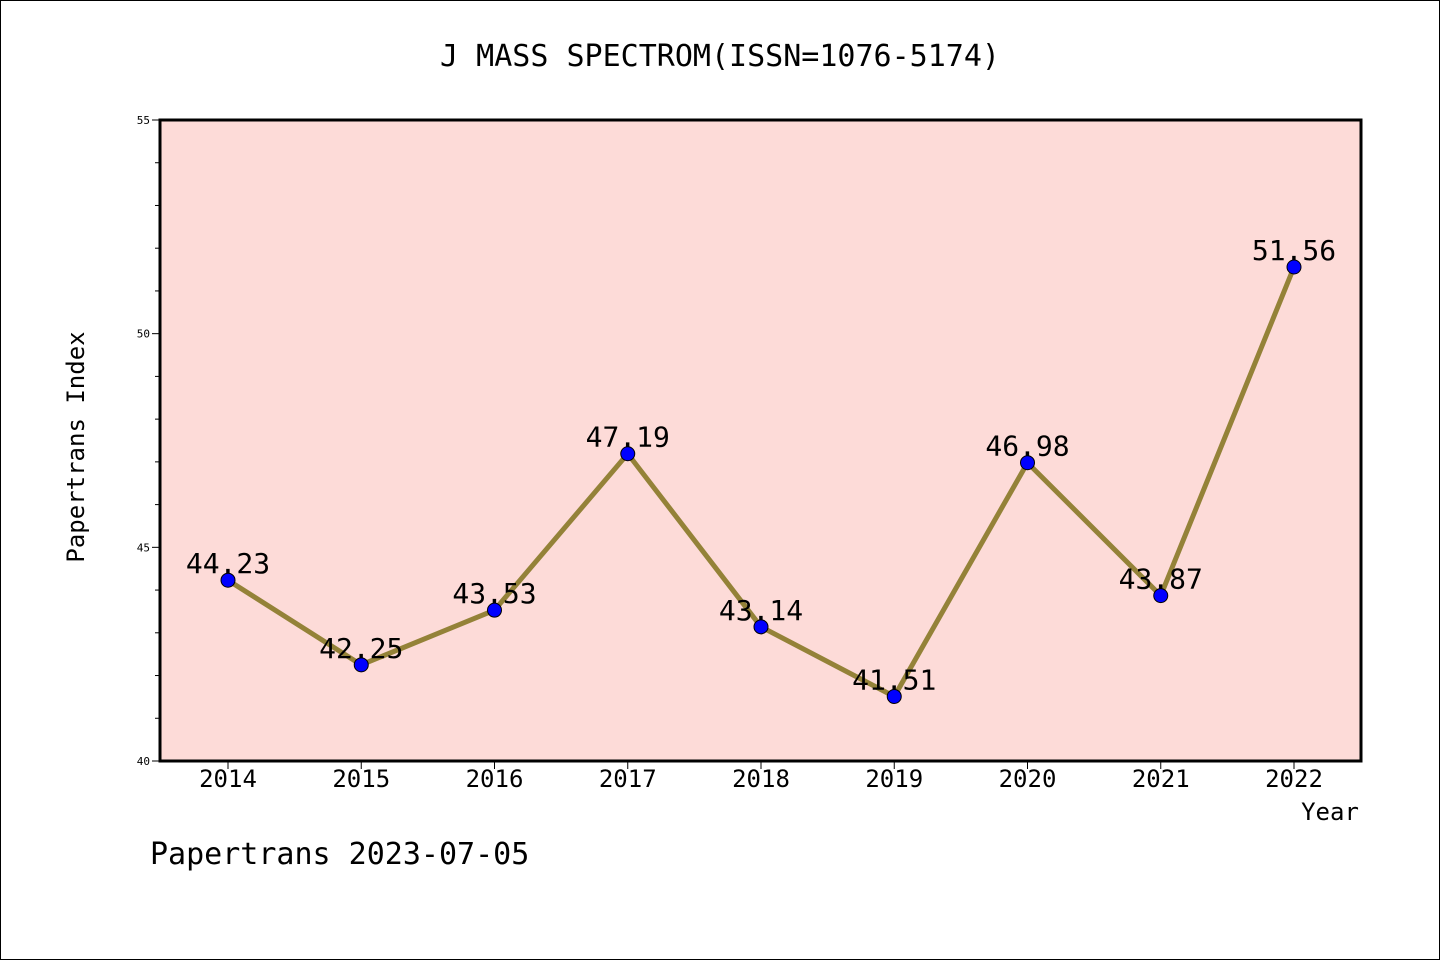 This screenshot has height=960, width=1440. I want to click on x-tick-label: 2016, so click(495, 779).